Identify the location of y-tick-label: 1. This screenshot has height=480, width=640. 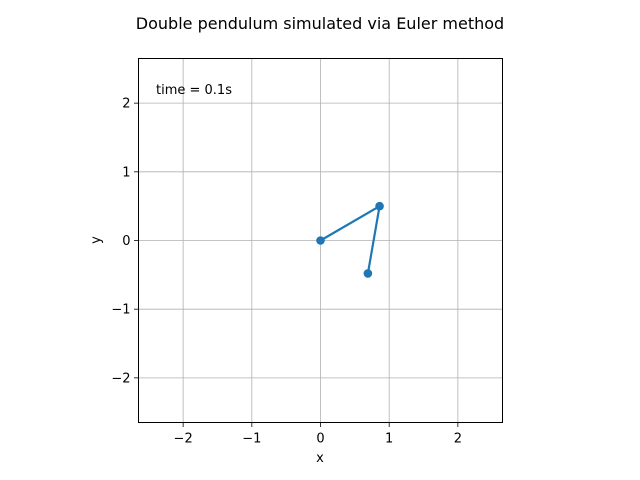
(126, 172).